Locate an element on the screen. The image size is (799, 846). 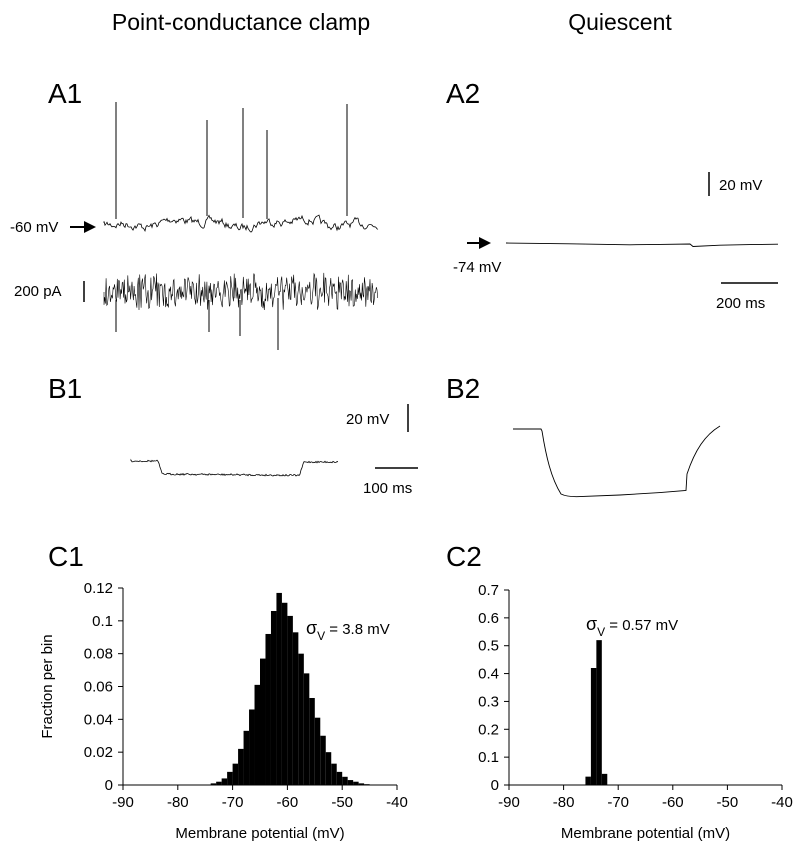
c1-x-tick-label: -60 is located at coordinates (288, 802).